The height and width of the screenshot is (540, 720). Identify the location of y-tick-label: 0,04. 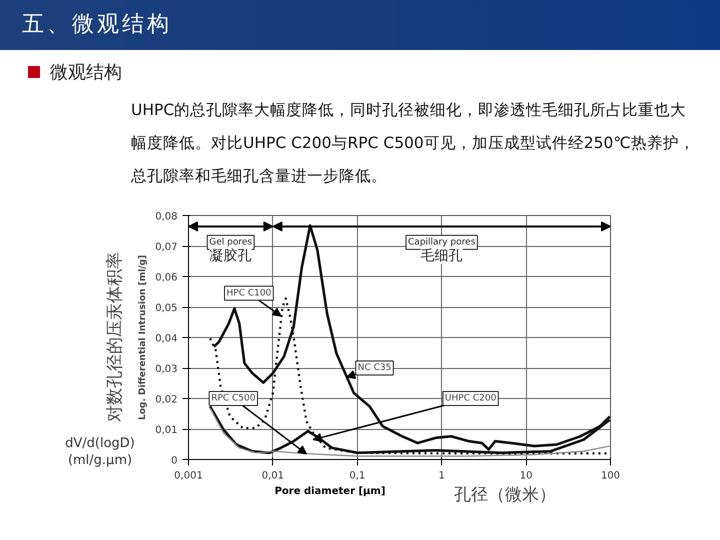
(166, 339).